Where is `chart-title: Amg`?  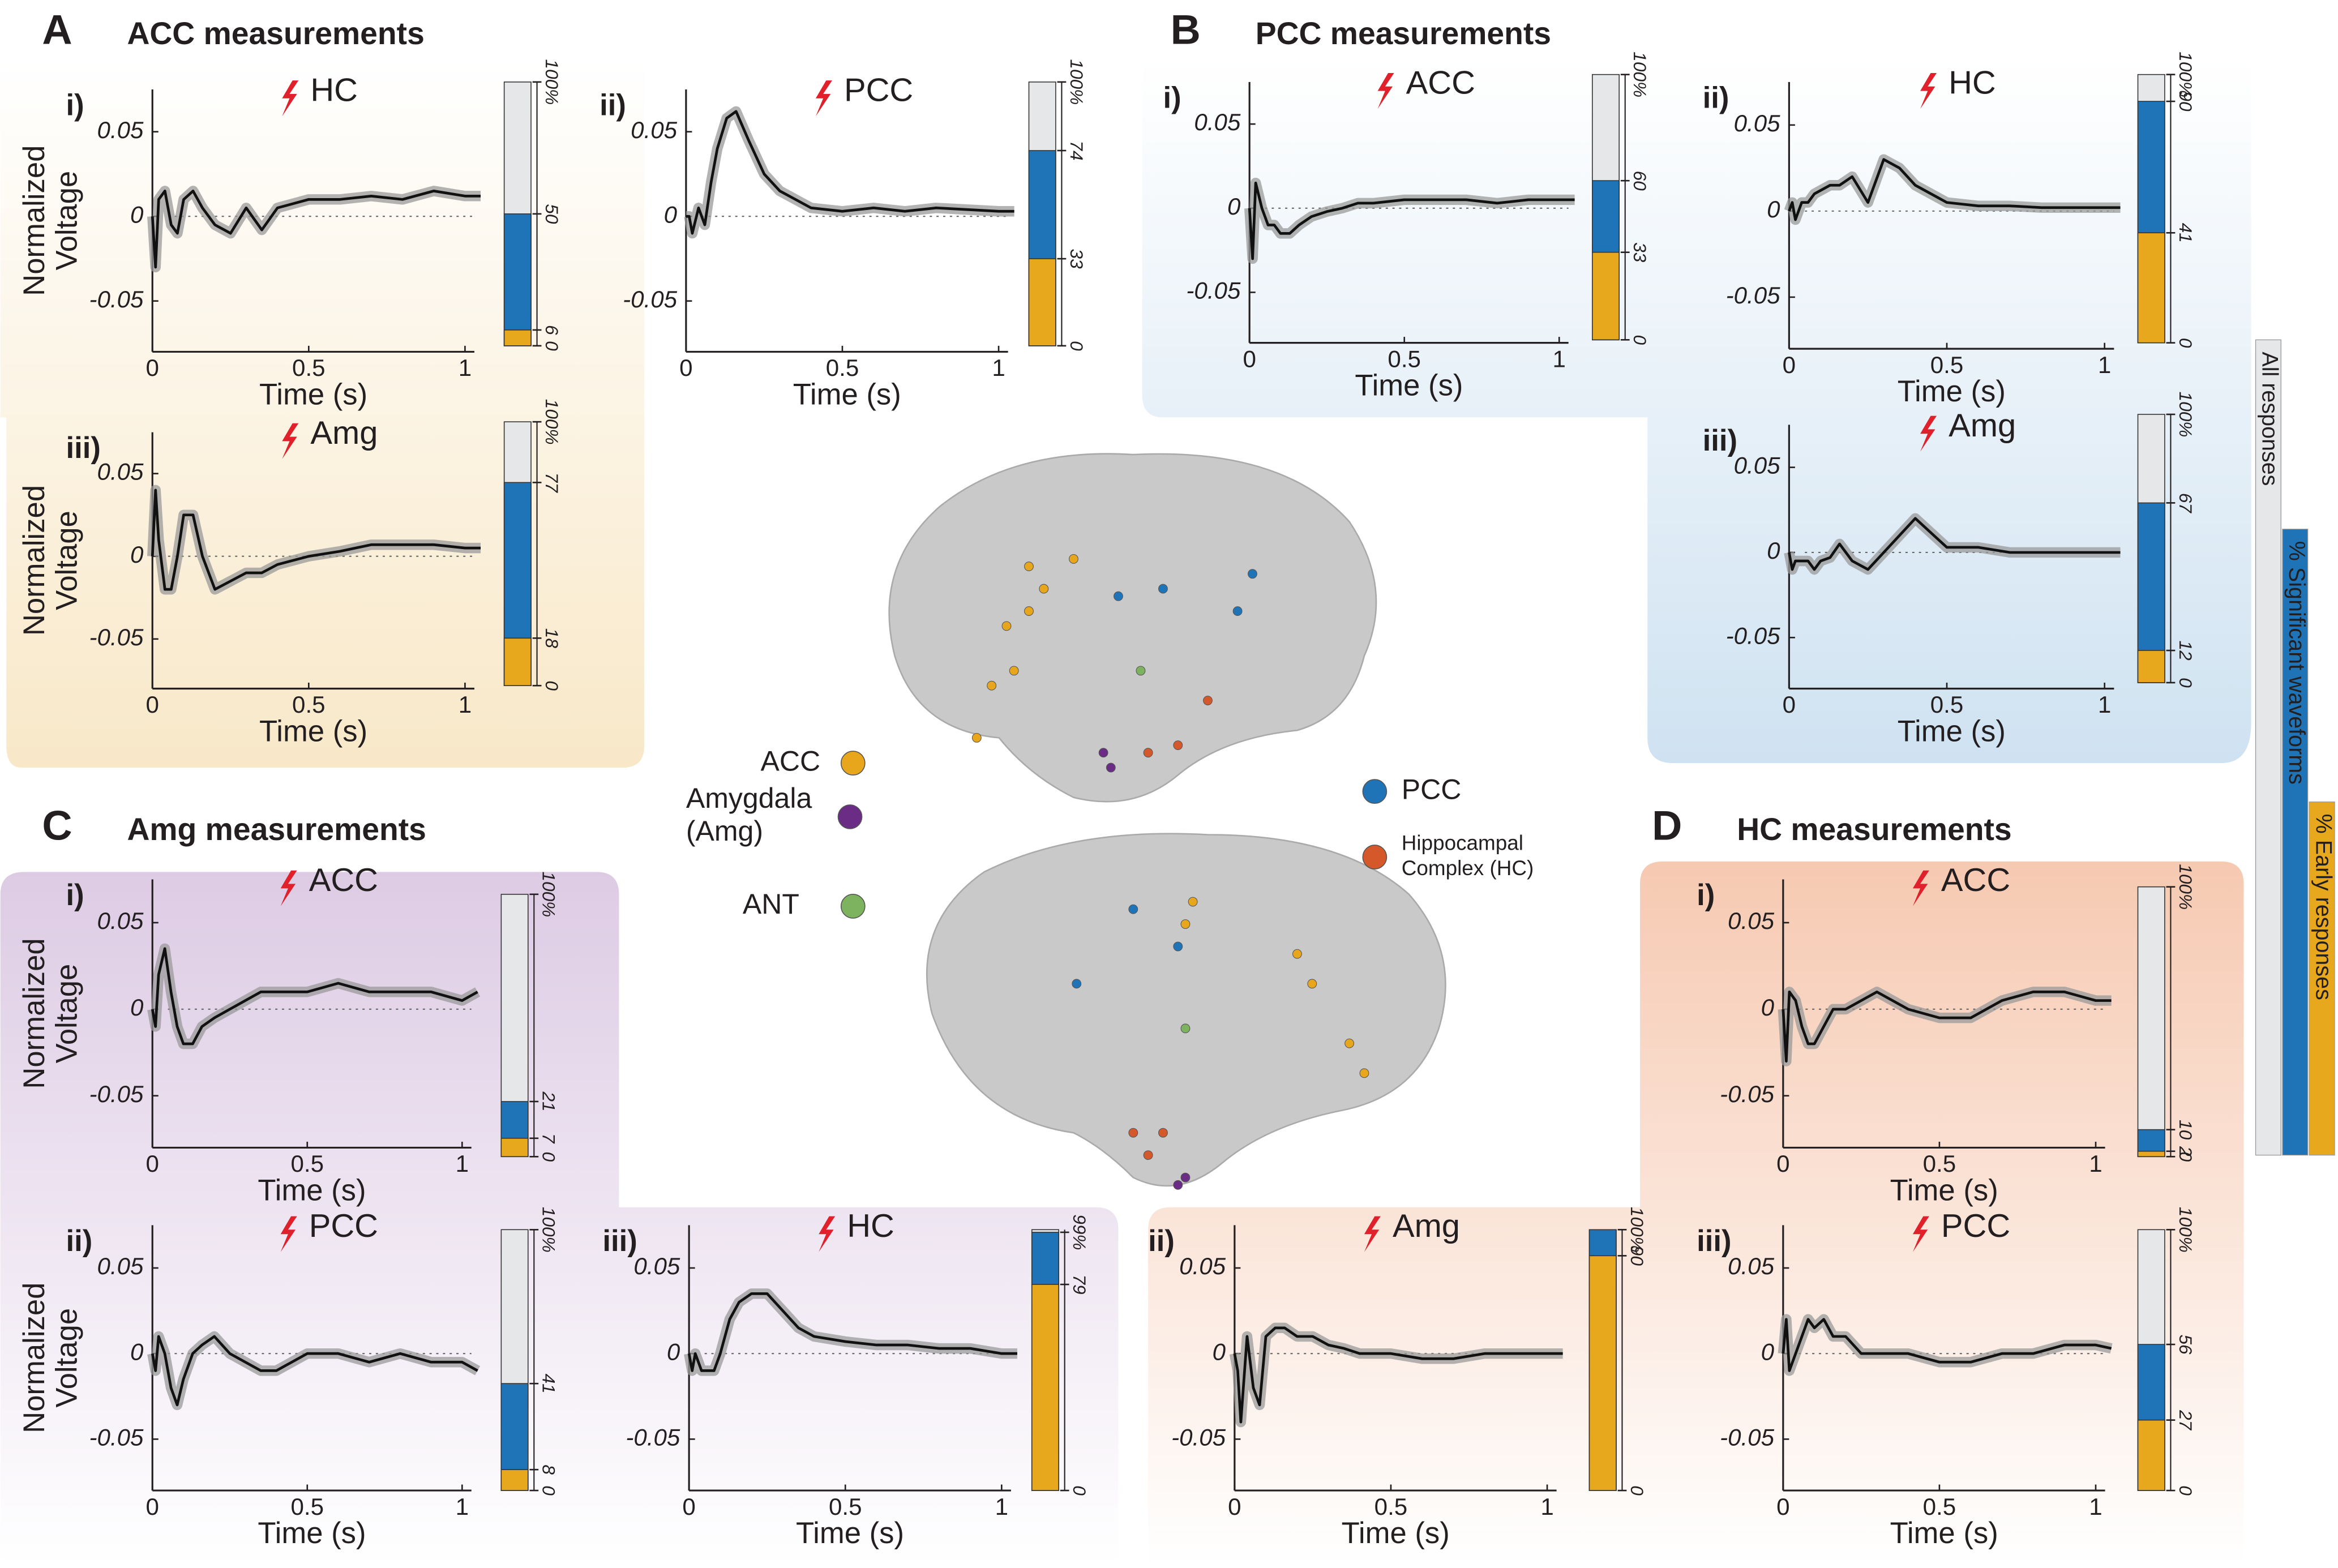
chart-title: Amg is located at coordinates (344, 433).